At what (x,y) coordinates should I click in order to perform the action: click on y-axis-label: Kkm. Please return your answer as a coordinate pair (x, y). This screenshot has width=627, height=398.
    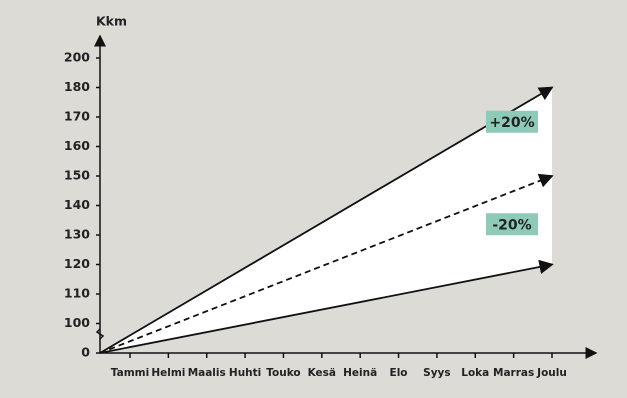
    Looking at the image, I should click on (111, 21).